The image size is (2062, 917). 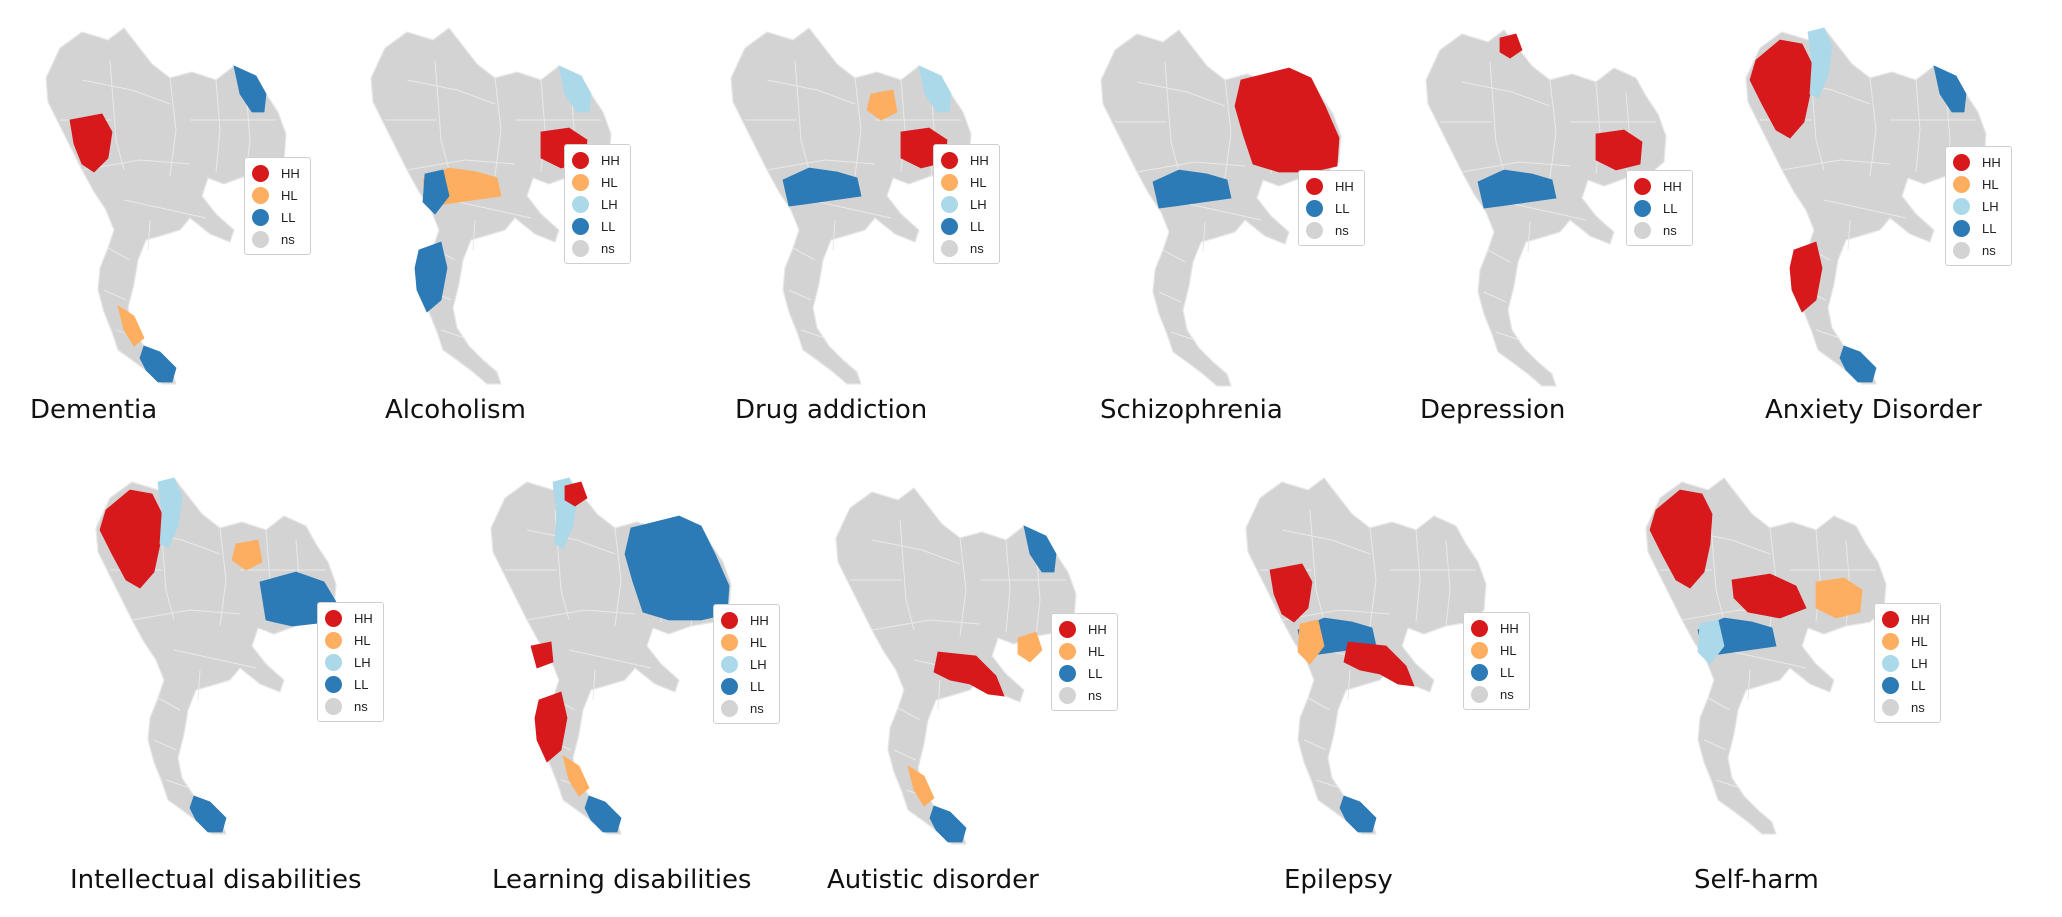 I want to click on cluster-lh-north-east-corner, so click(x=575, y=89).